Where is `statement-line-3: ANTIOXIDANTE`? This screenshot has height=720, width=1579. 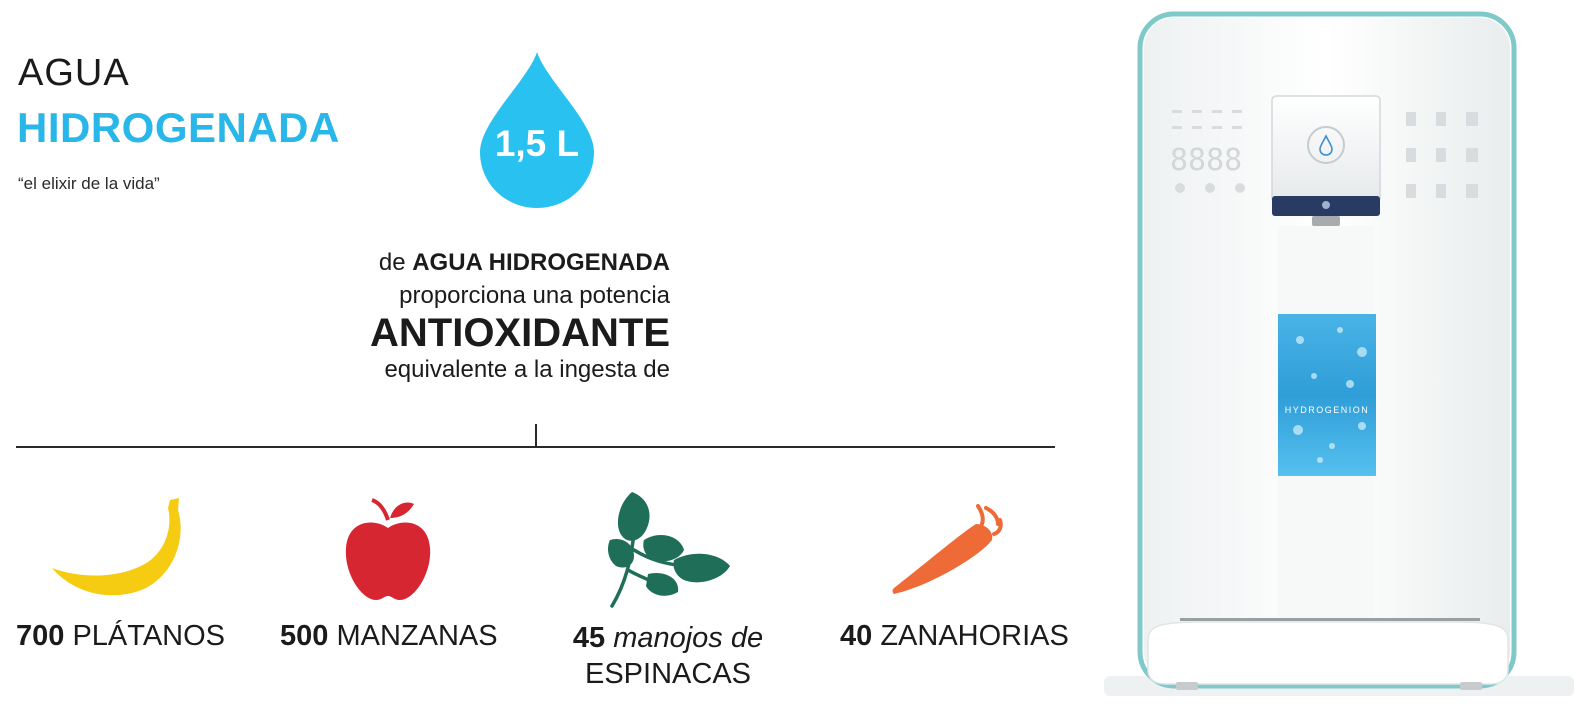 statement-line-3: ANTIOXIDANTE is located at coordinates (520, 333).